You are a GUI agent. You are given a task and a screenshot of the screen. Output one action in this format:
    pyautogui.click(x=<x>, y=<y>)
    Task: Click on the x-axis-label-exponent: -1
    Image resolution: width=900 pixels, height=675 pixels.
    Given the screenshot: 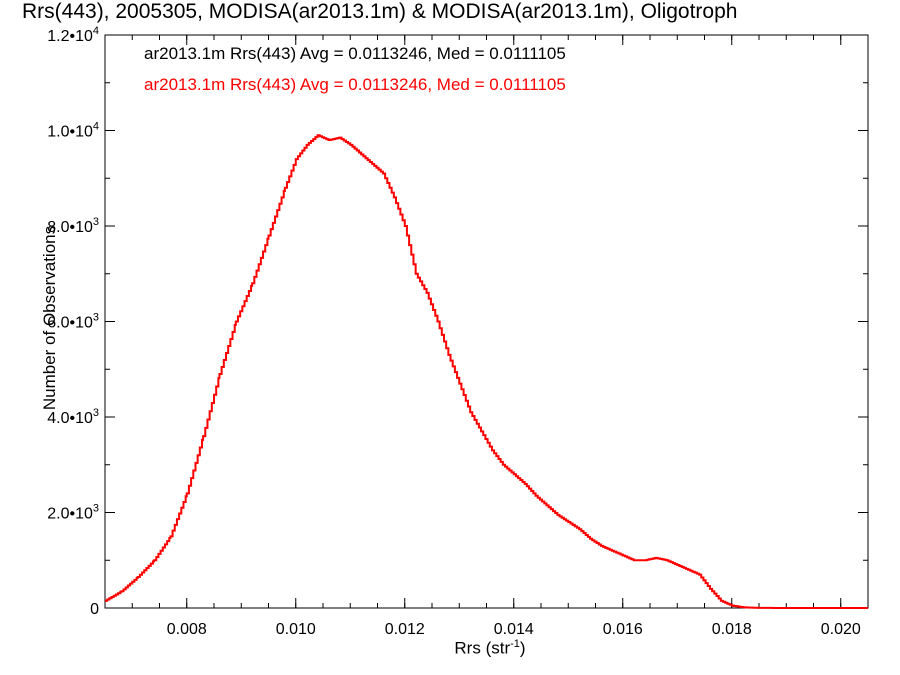 What is the action you would take?
    pyautogui.click(x=515, y=644)
    